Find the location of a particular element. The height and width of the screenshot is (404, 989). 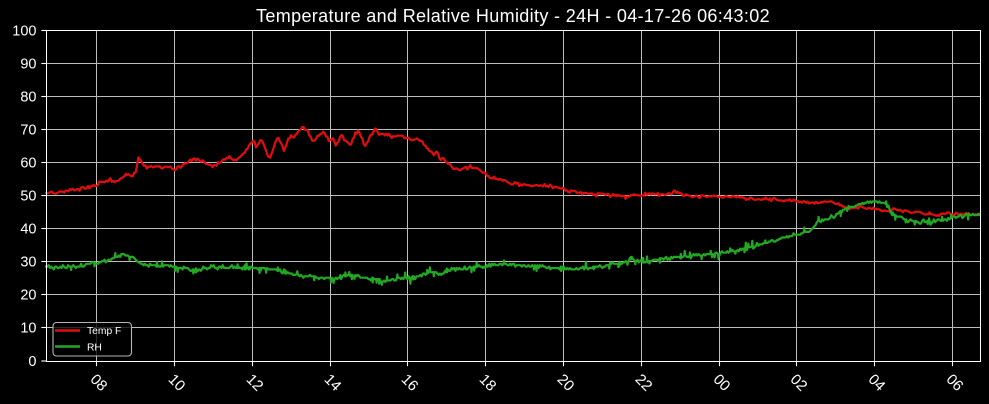

svg-text: 90 is located at coordinates (28, 65).